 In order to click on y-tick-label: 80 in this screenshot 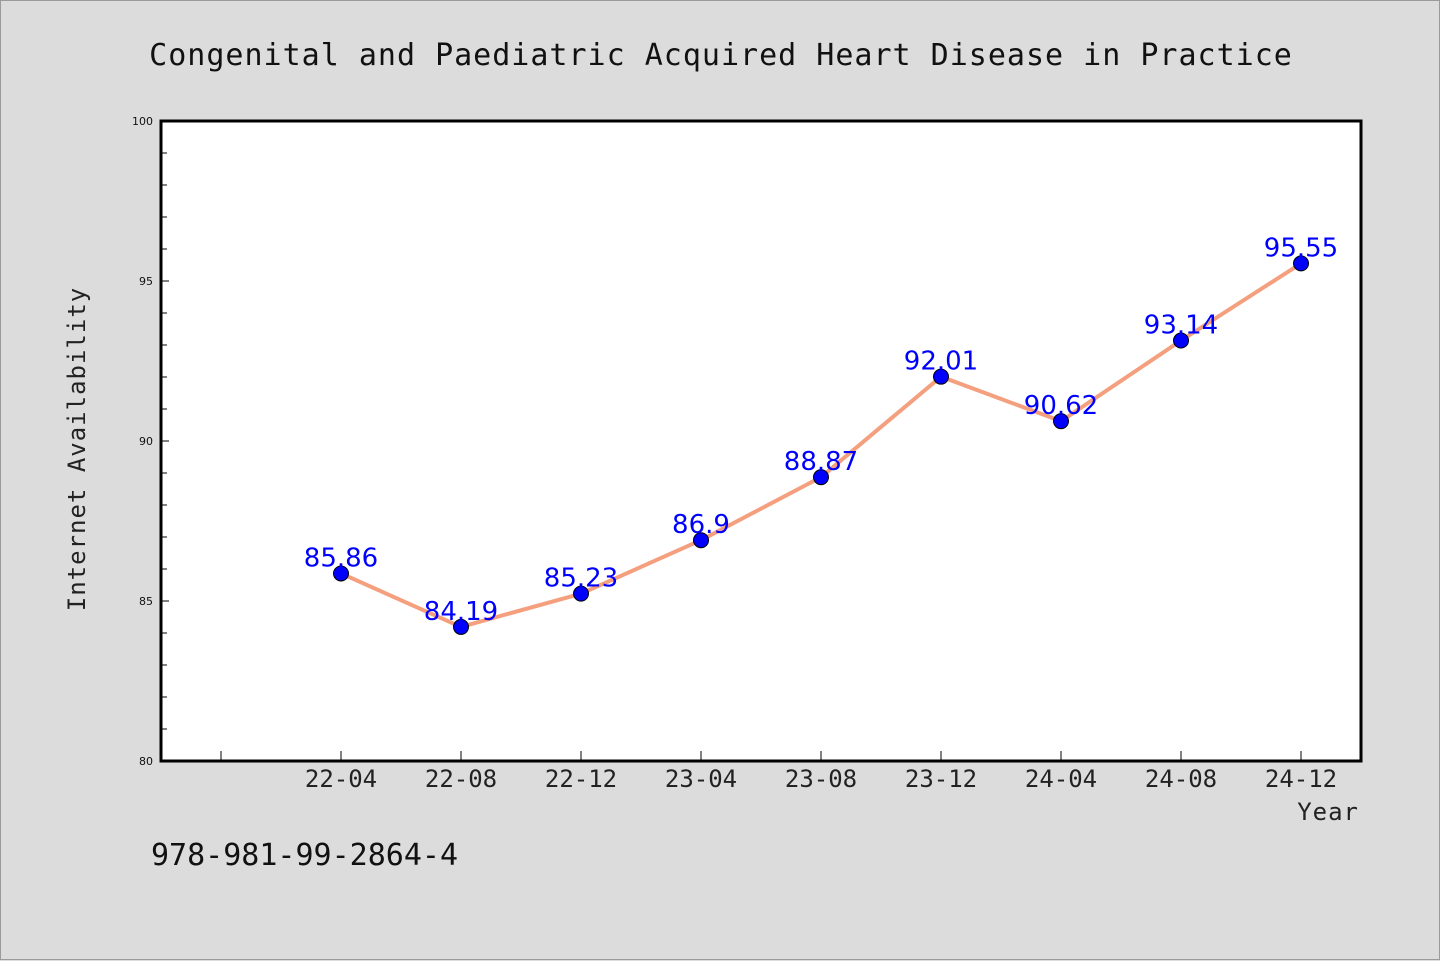, I will do `click(146, 761)`.